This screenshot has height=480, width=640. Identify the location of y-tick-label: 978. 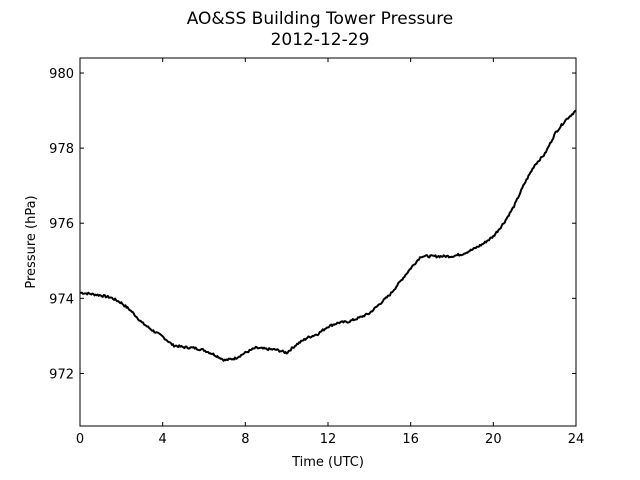
(61, 149).